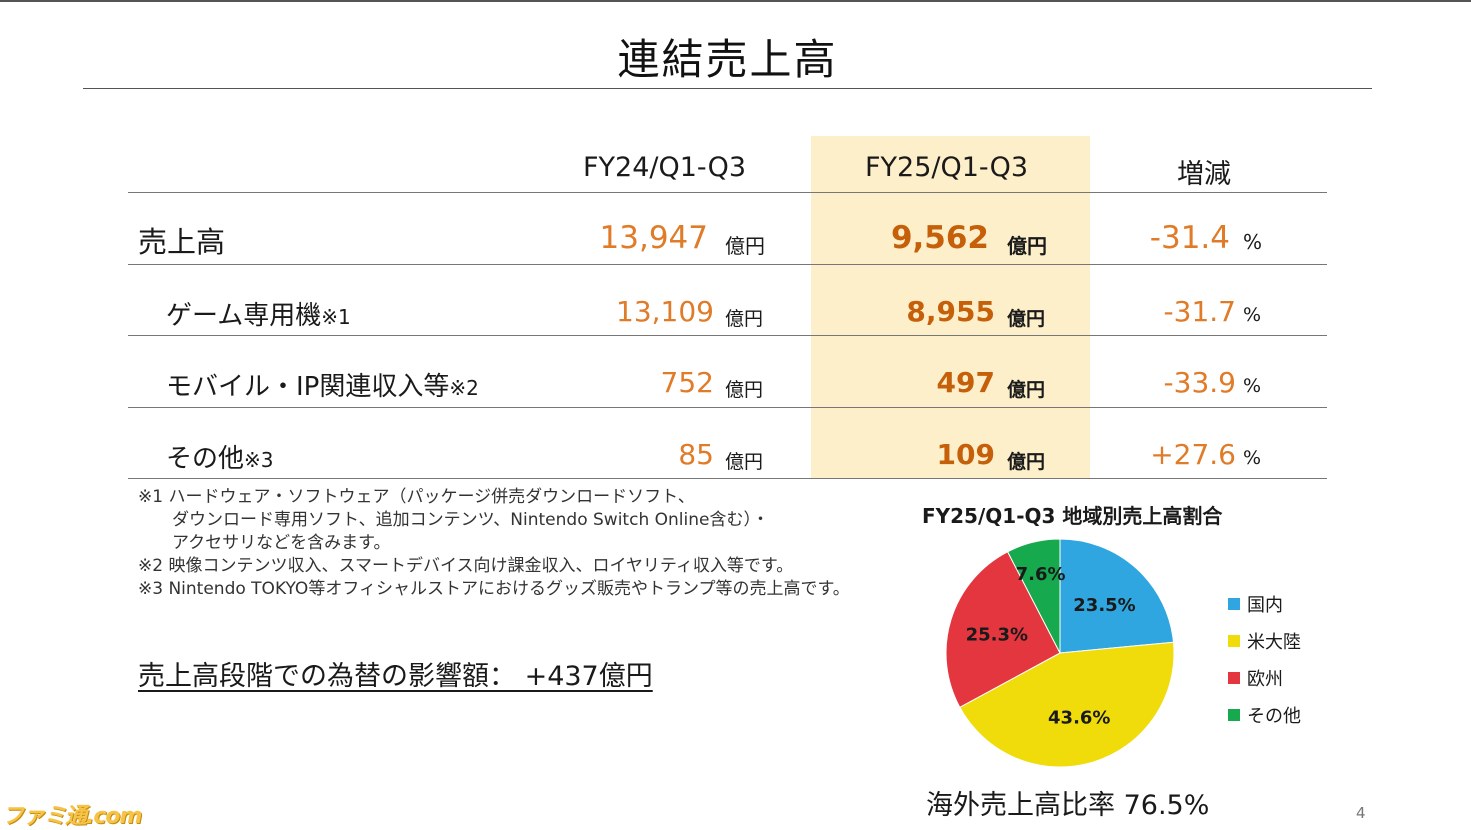 The width and height of the screenshot is (1471, 830). I want to click on row-label: 売上高, so click(182, 242).